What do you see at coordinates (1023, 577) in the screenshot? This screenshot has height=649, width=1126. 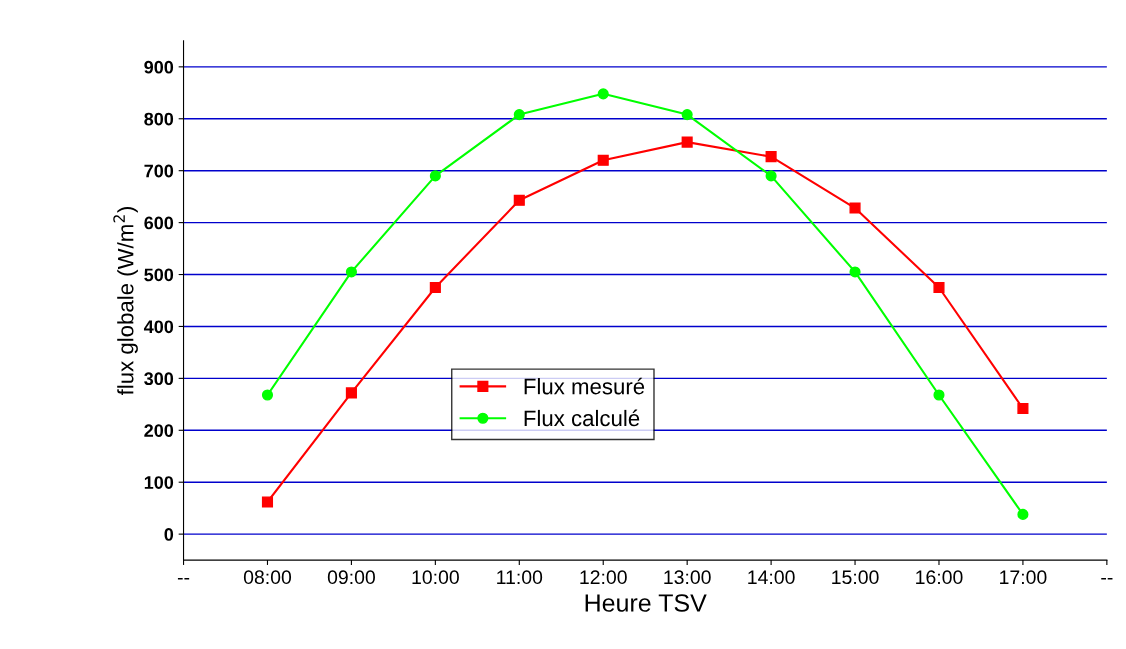 I see `x-tick-label: 17:00` at bounding box center [1023, 577].